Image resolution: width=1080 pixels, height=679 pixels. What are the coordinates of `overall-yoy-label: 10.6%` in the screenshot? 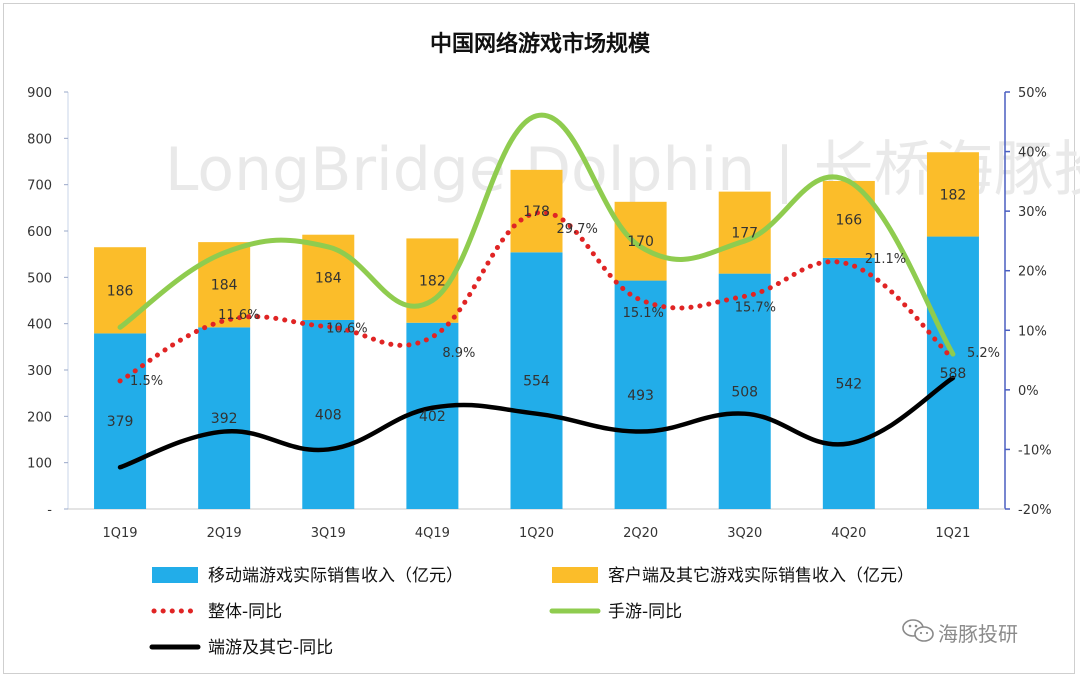 It's located at (346, 329).